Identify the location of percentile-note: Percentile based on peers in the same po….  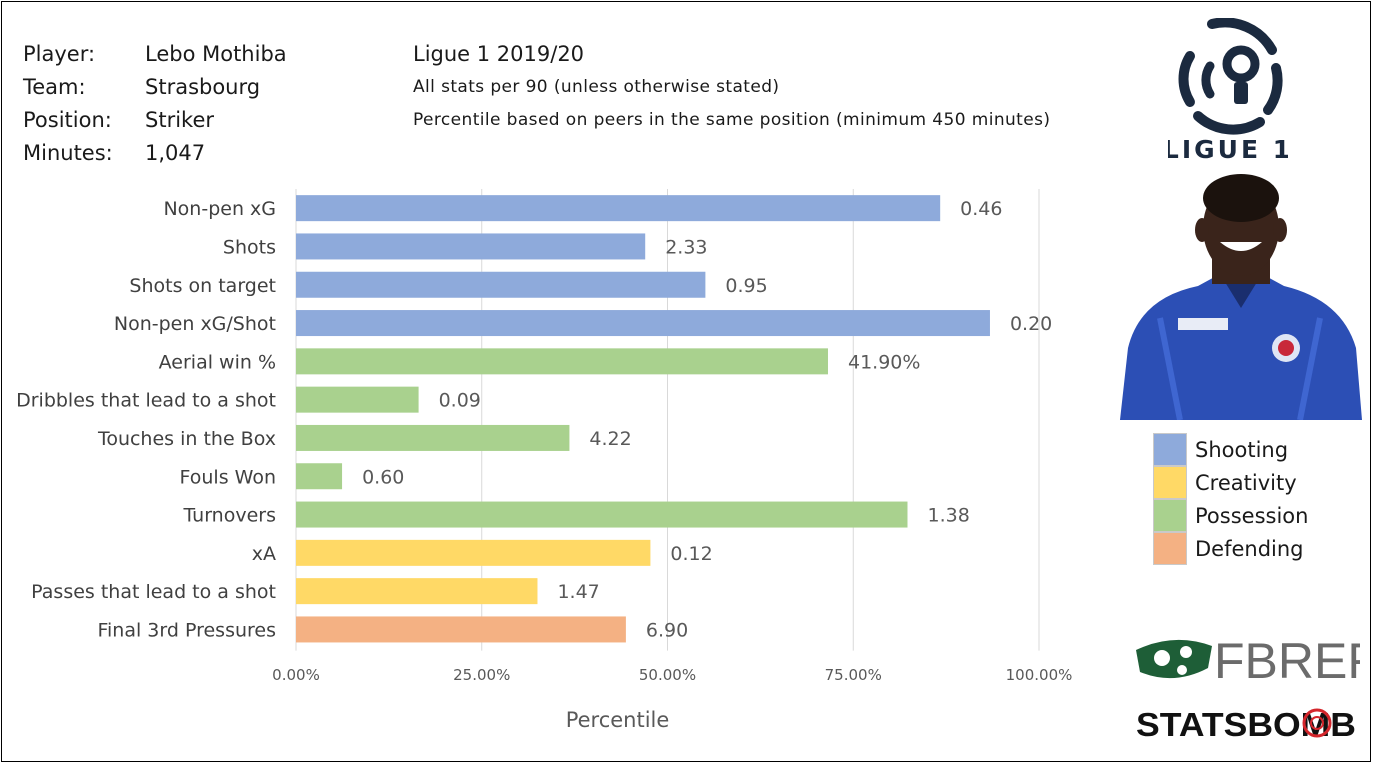
(732, 120).